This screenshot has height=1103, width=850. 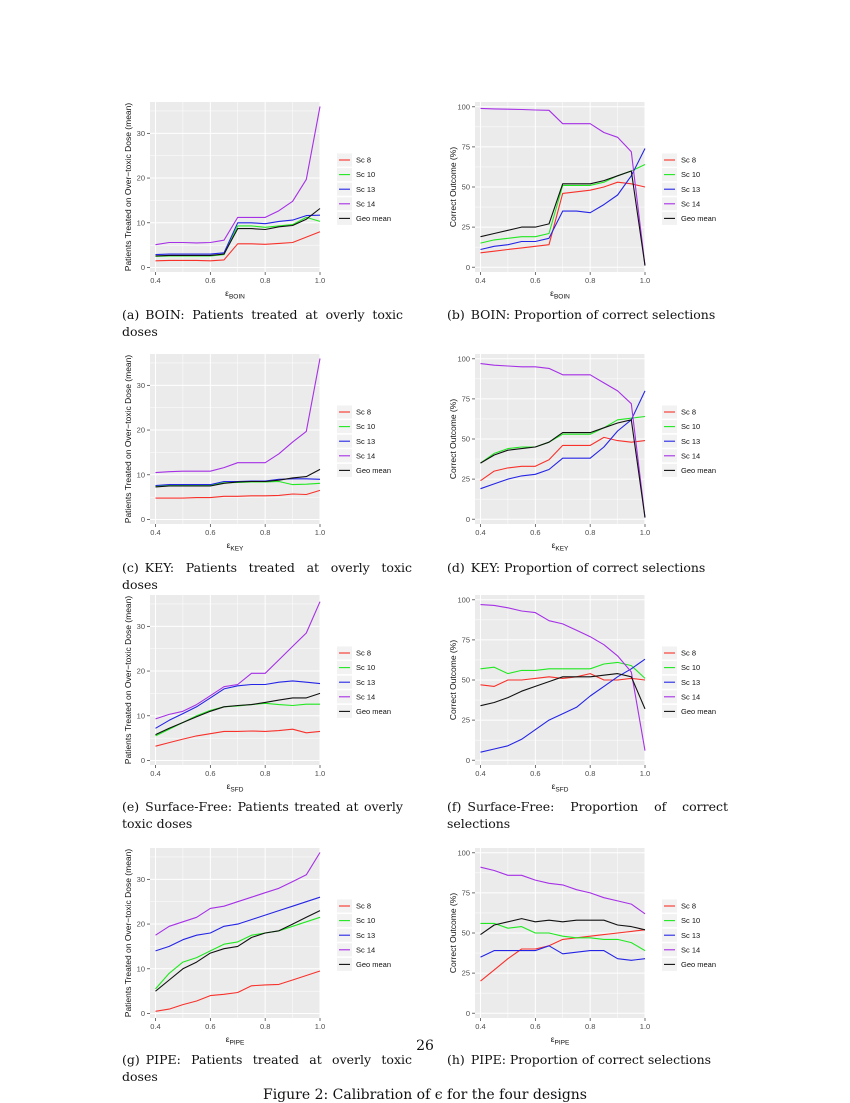 I want to click on caption-label: (f), so click(x=454, y=806).